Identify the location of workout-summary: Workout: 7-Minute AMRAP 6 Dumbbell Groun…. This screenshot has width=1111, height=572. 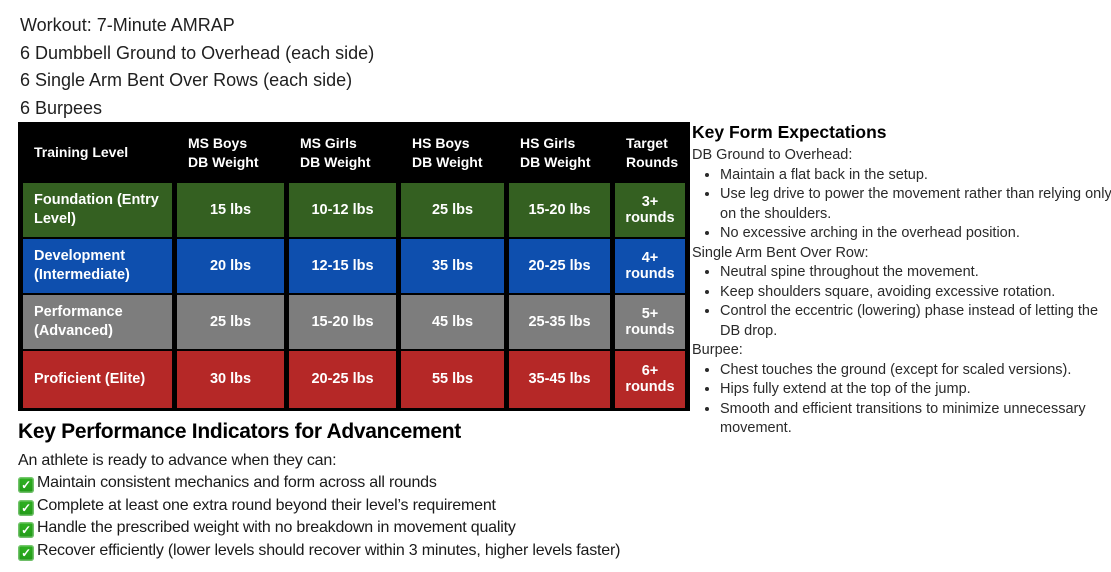
(197, 67).